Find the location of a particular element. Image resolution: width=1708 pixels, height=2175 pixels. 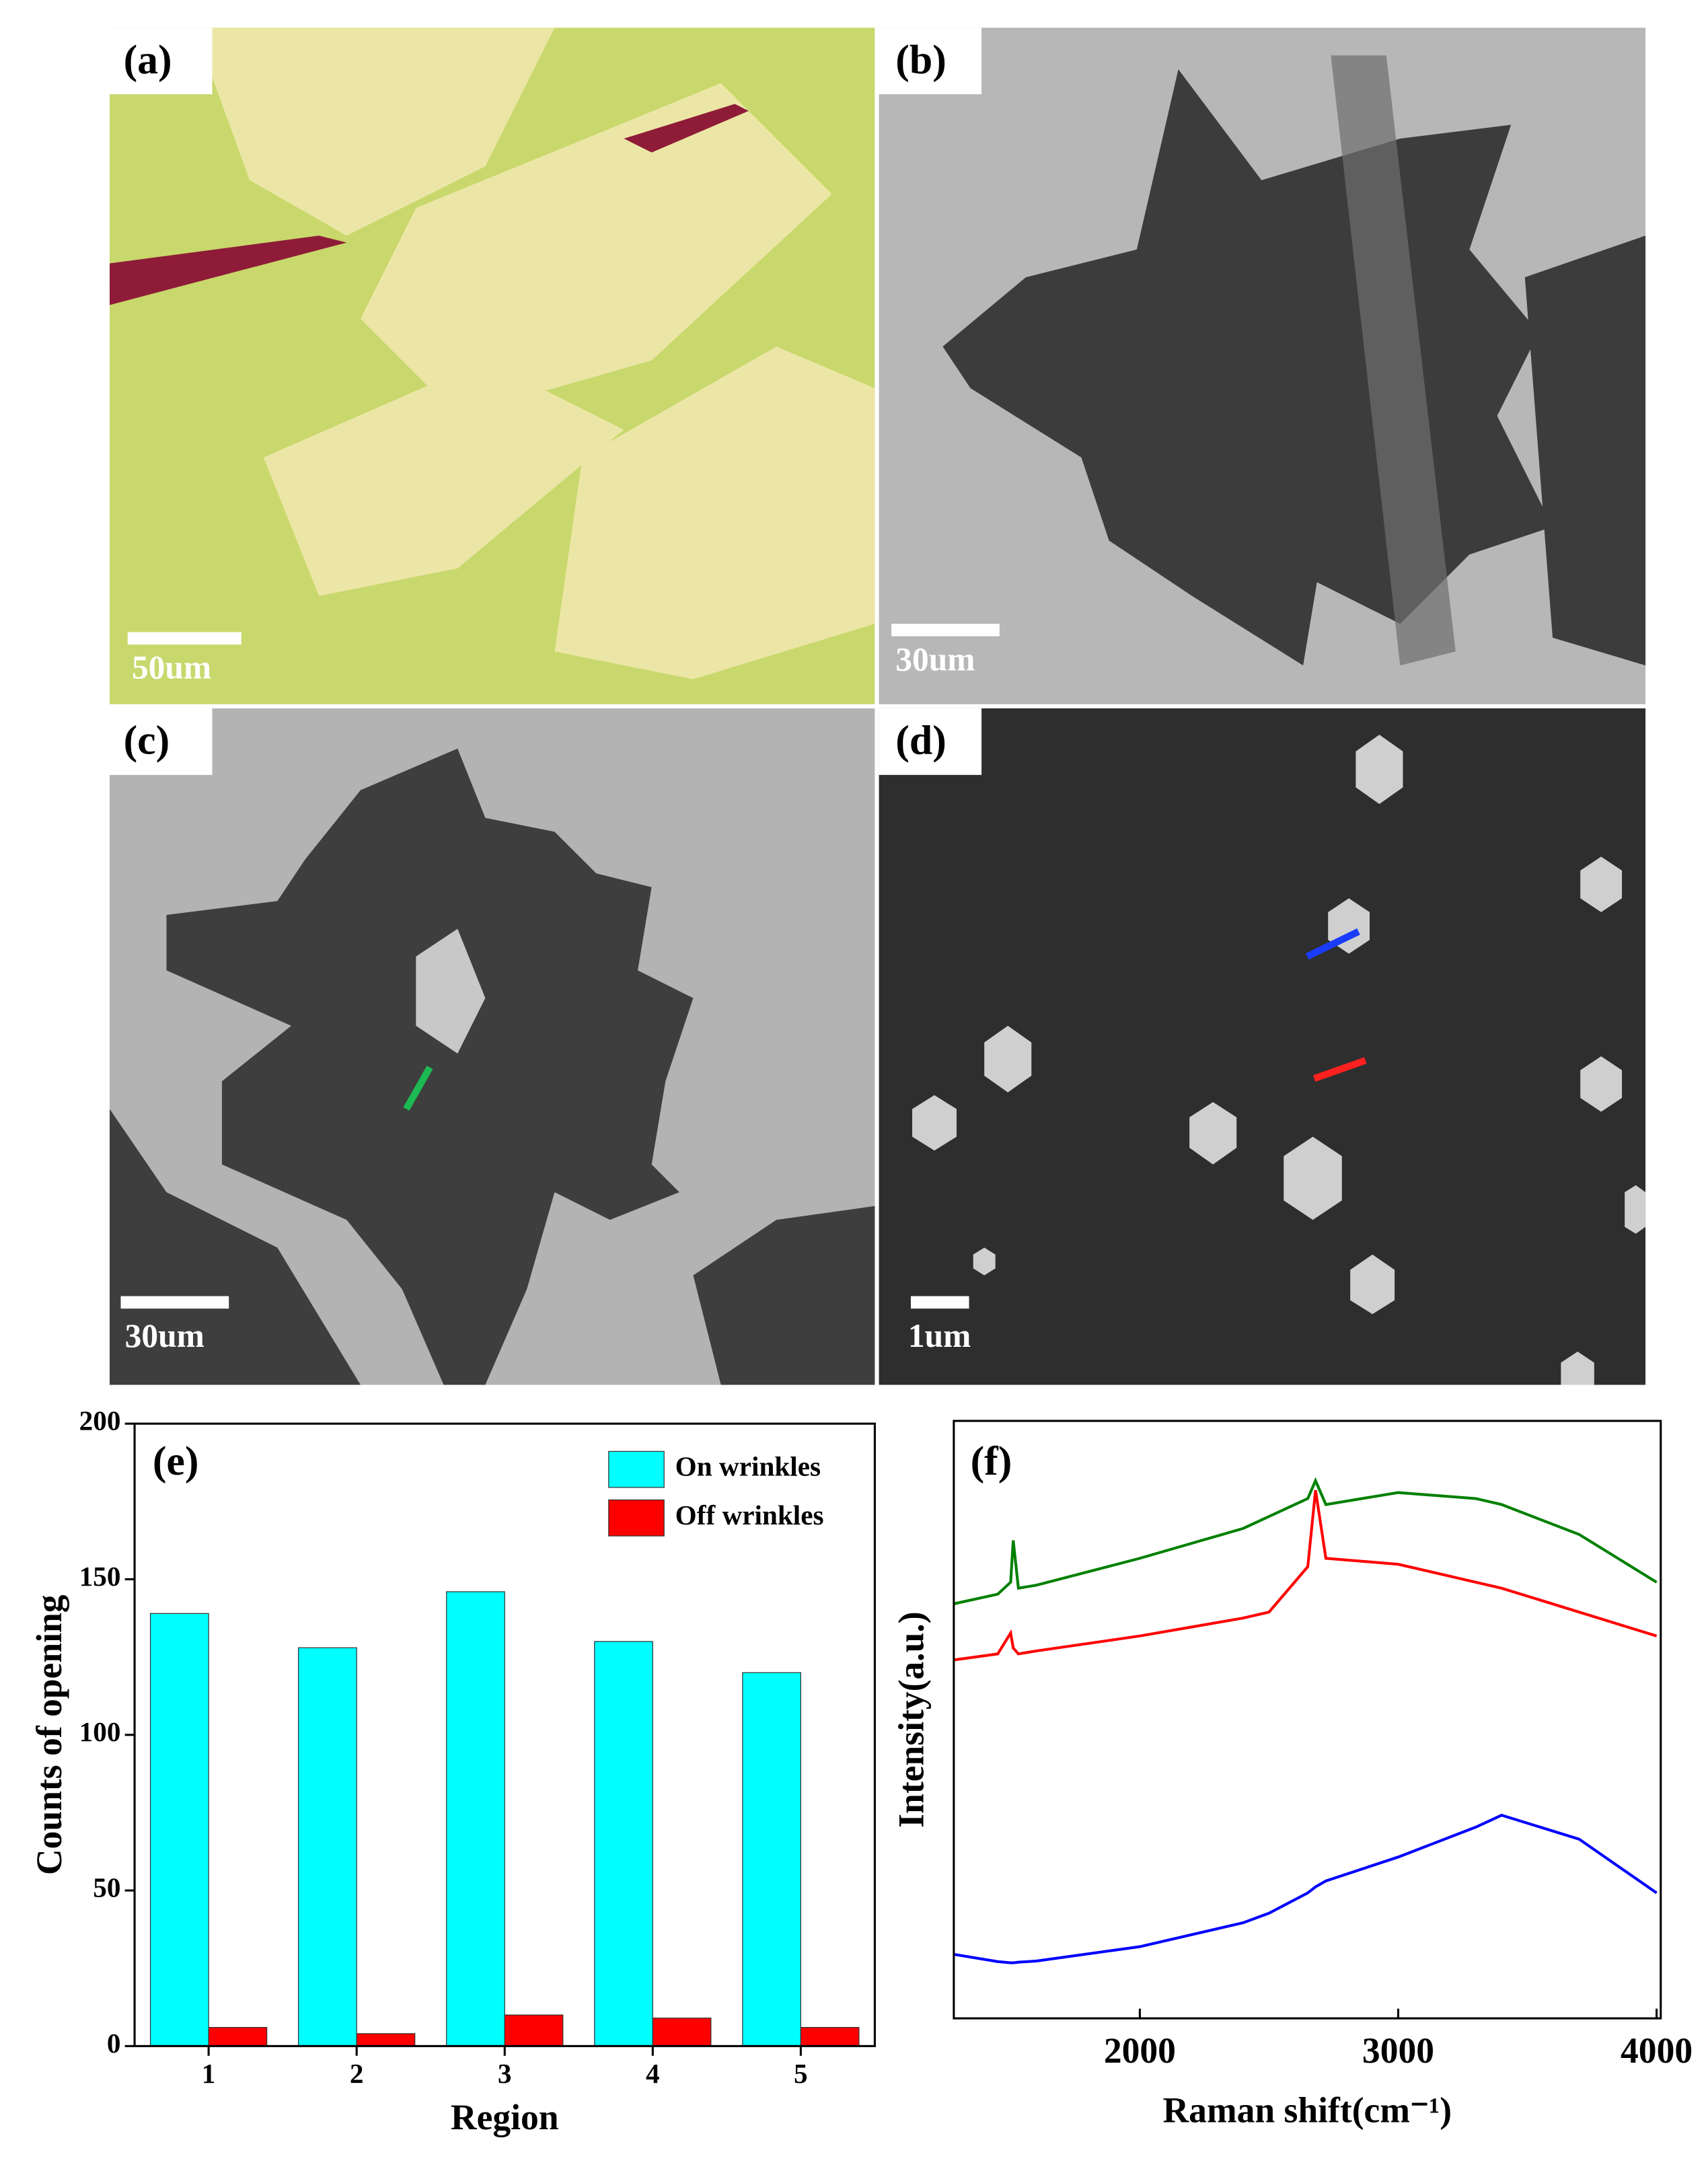

panel-label: (e) is located at coordinates (176, 1461).